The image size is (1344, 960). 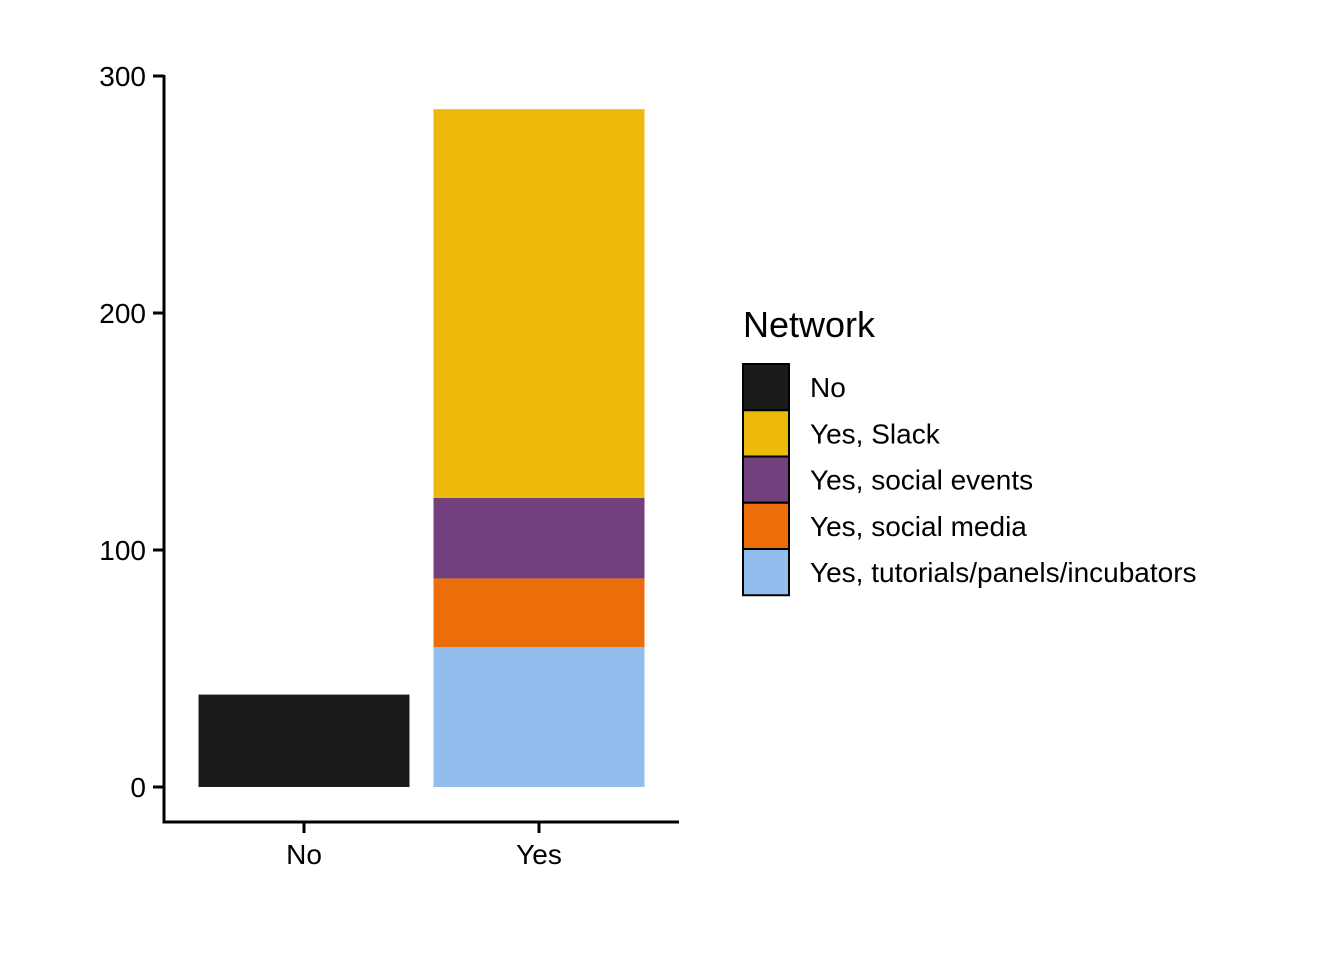 I want to click on y-tick-label: 0, so click(x=138, y=787).